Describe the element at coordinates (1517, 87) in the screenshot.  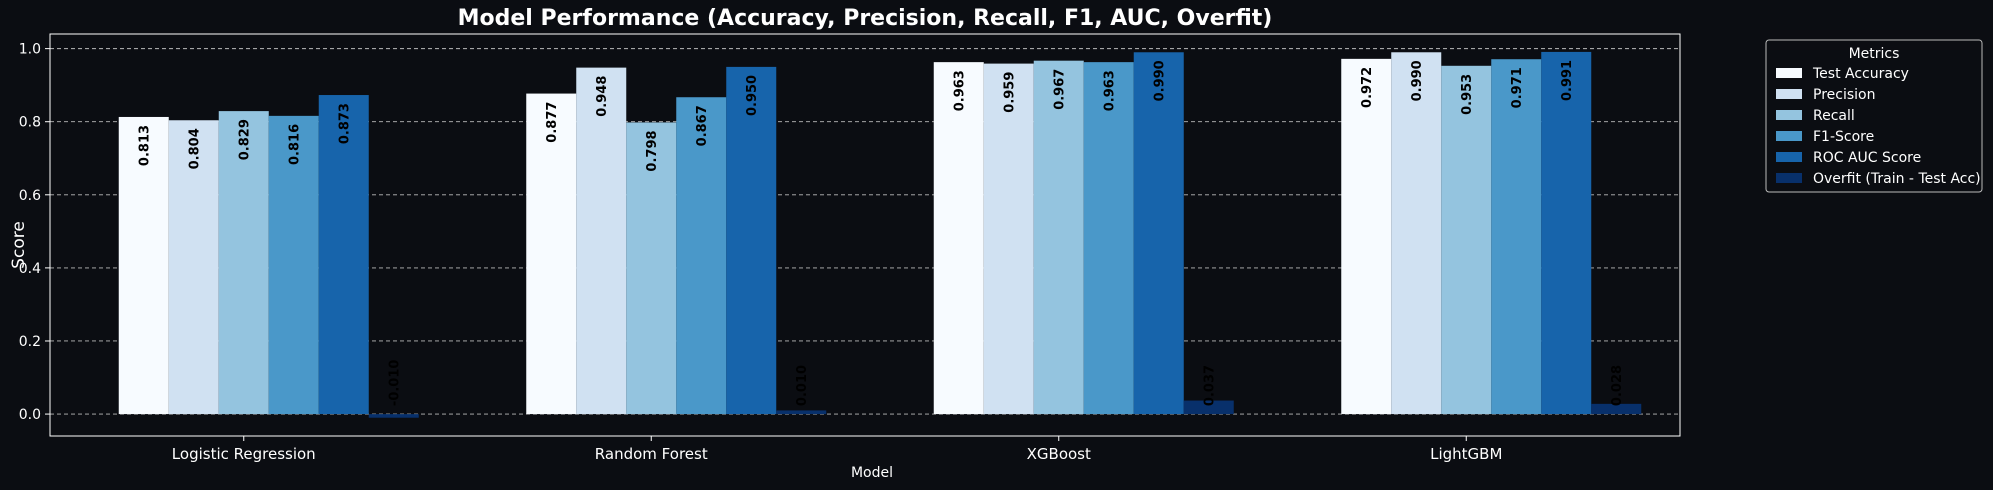
I see `data-label: 0.971` at that location.